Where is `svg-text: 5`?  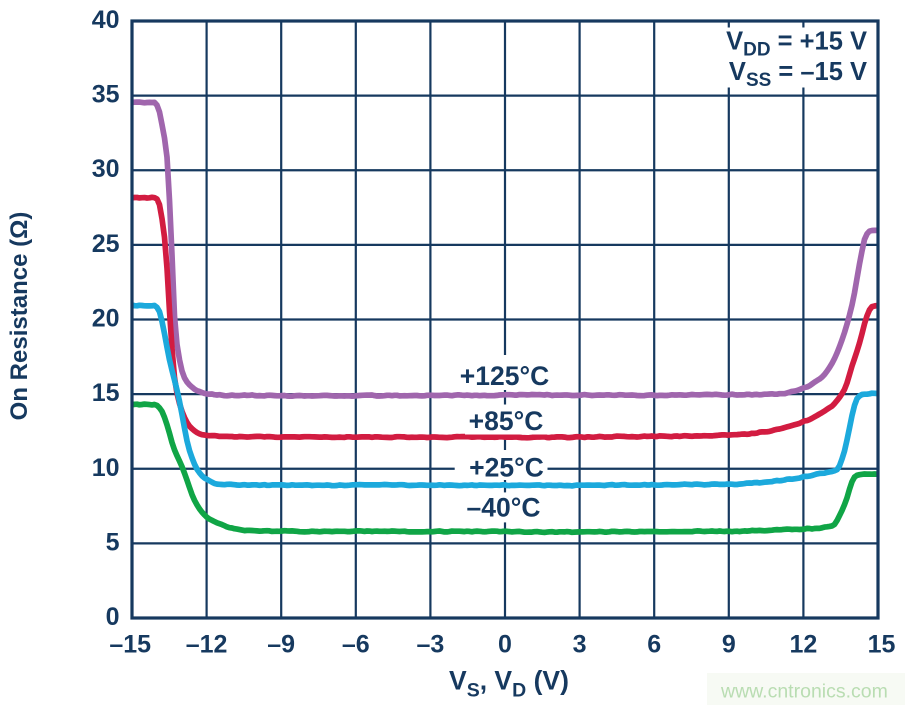 svg-text: 5 is located at coordinates (113, 542).